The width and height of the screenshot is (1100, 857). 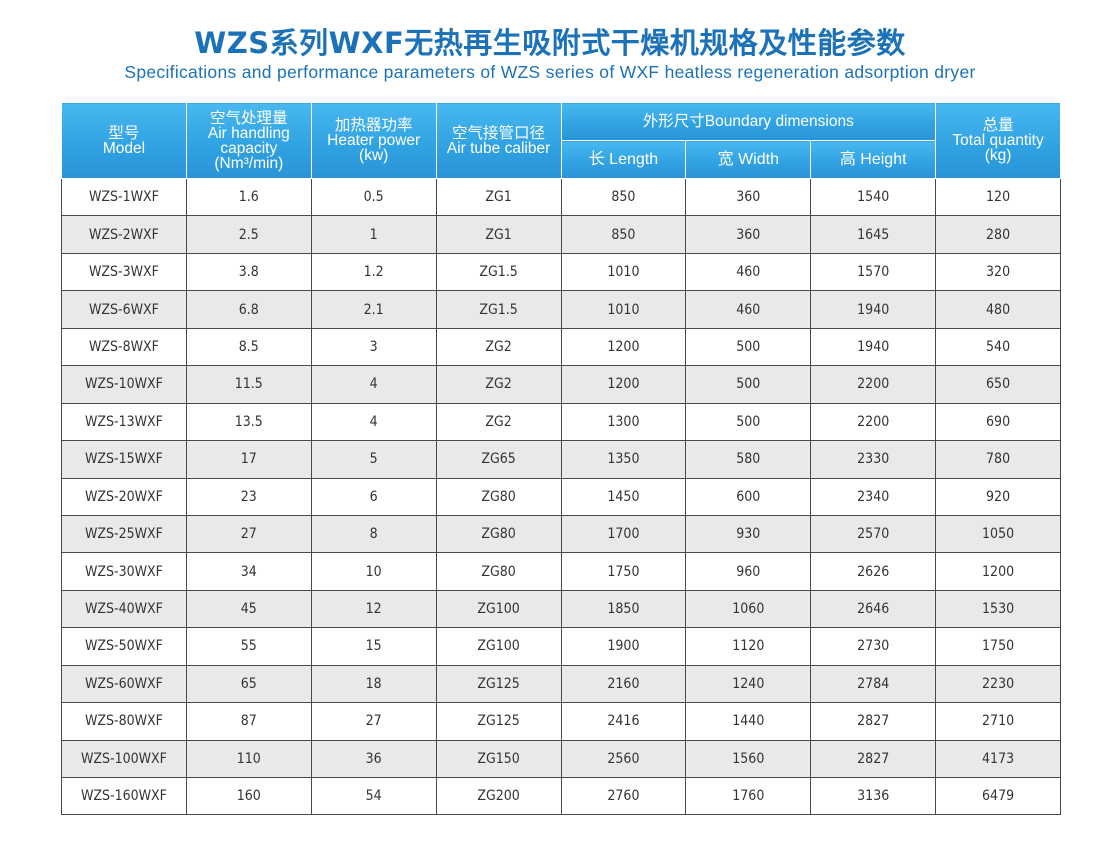 I want to click on cell-heater-power: 15, so click(x=373, y=646).